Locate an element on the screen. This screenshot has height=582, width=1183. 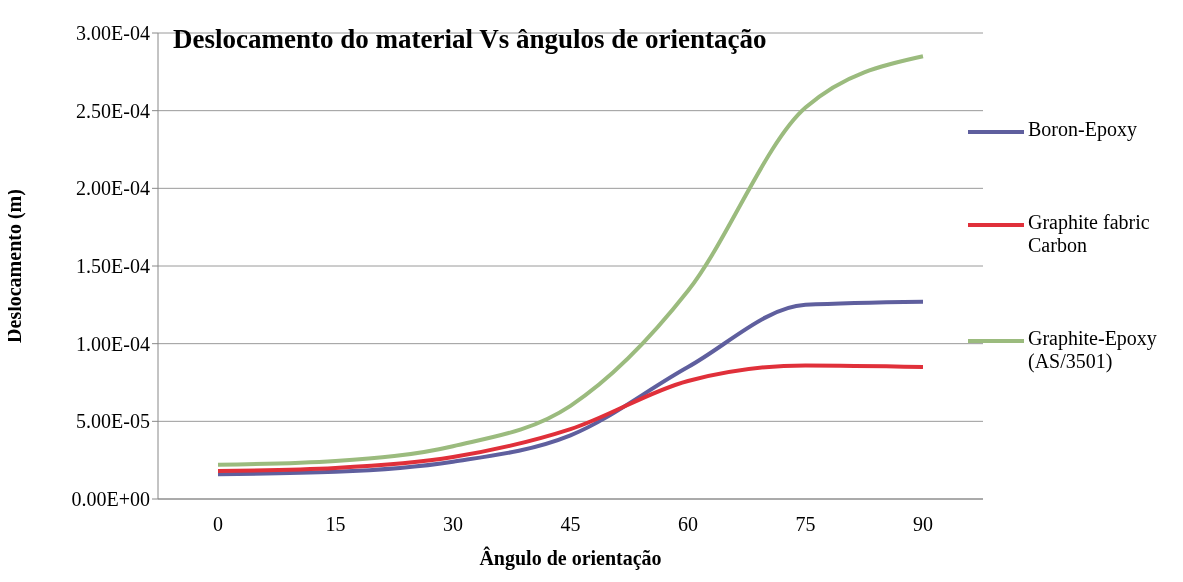
legend-label: Boron-Epoxy is located at coordinates (1083, 129).